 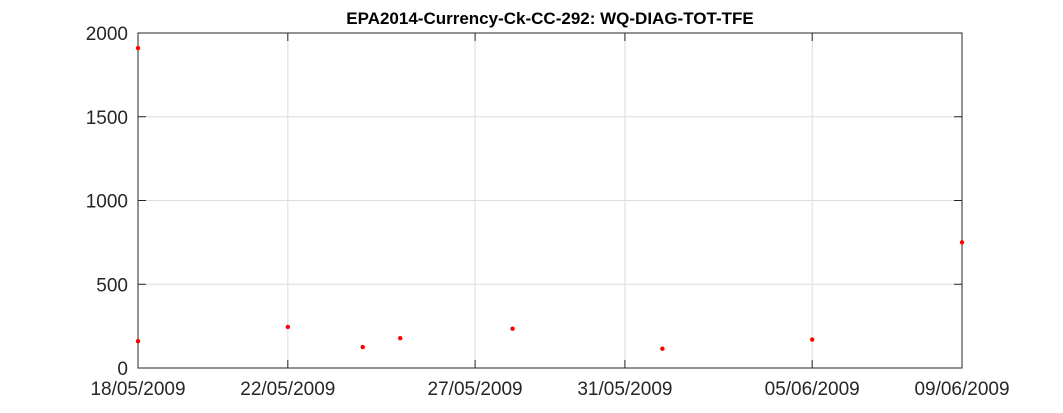 What do you see at coordinates (812, 389) in the screenshot?
I see `x-tick-label: 05/06/2009` at bounding box center [812, 389].